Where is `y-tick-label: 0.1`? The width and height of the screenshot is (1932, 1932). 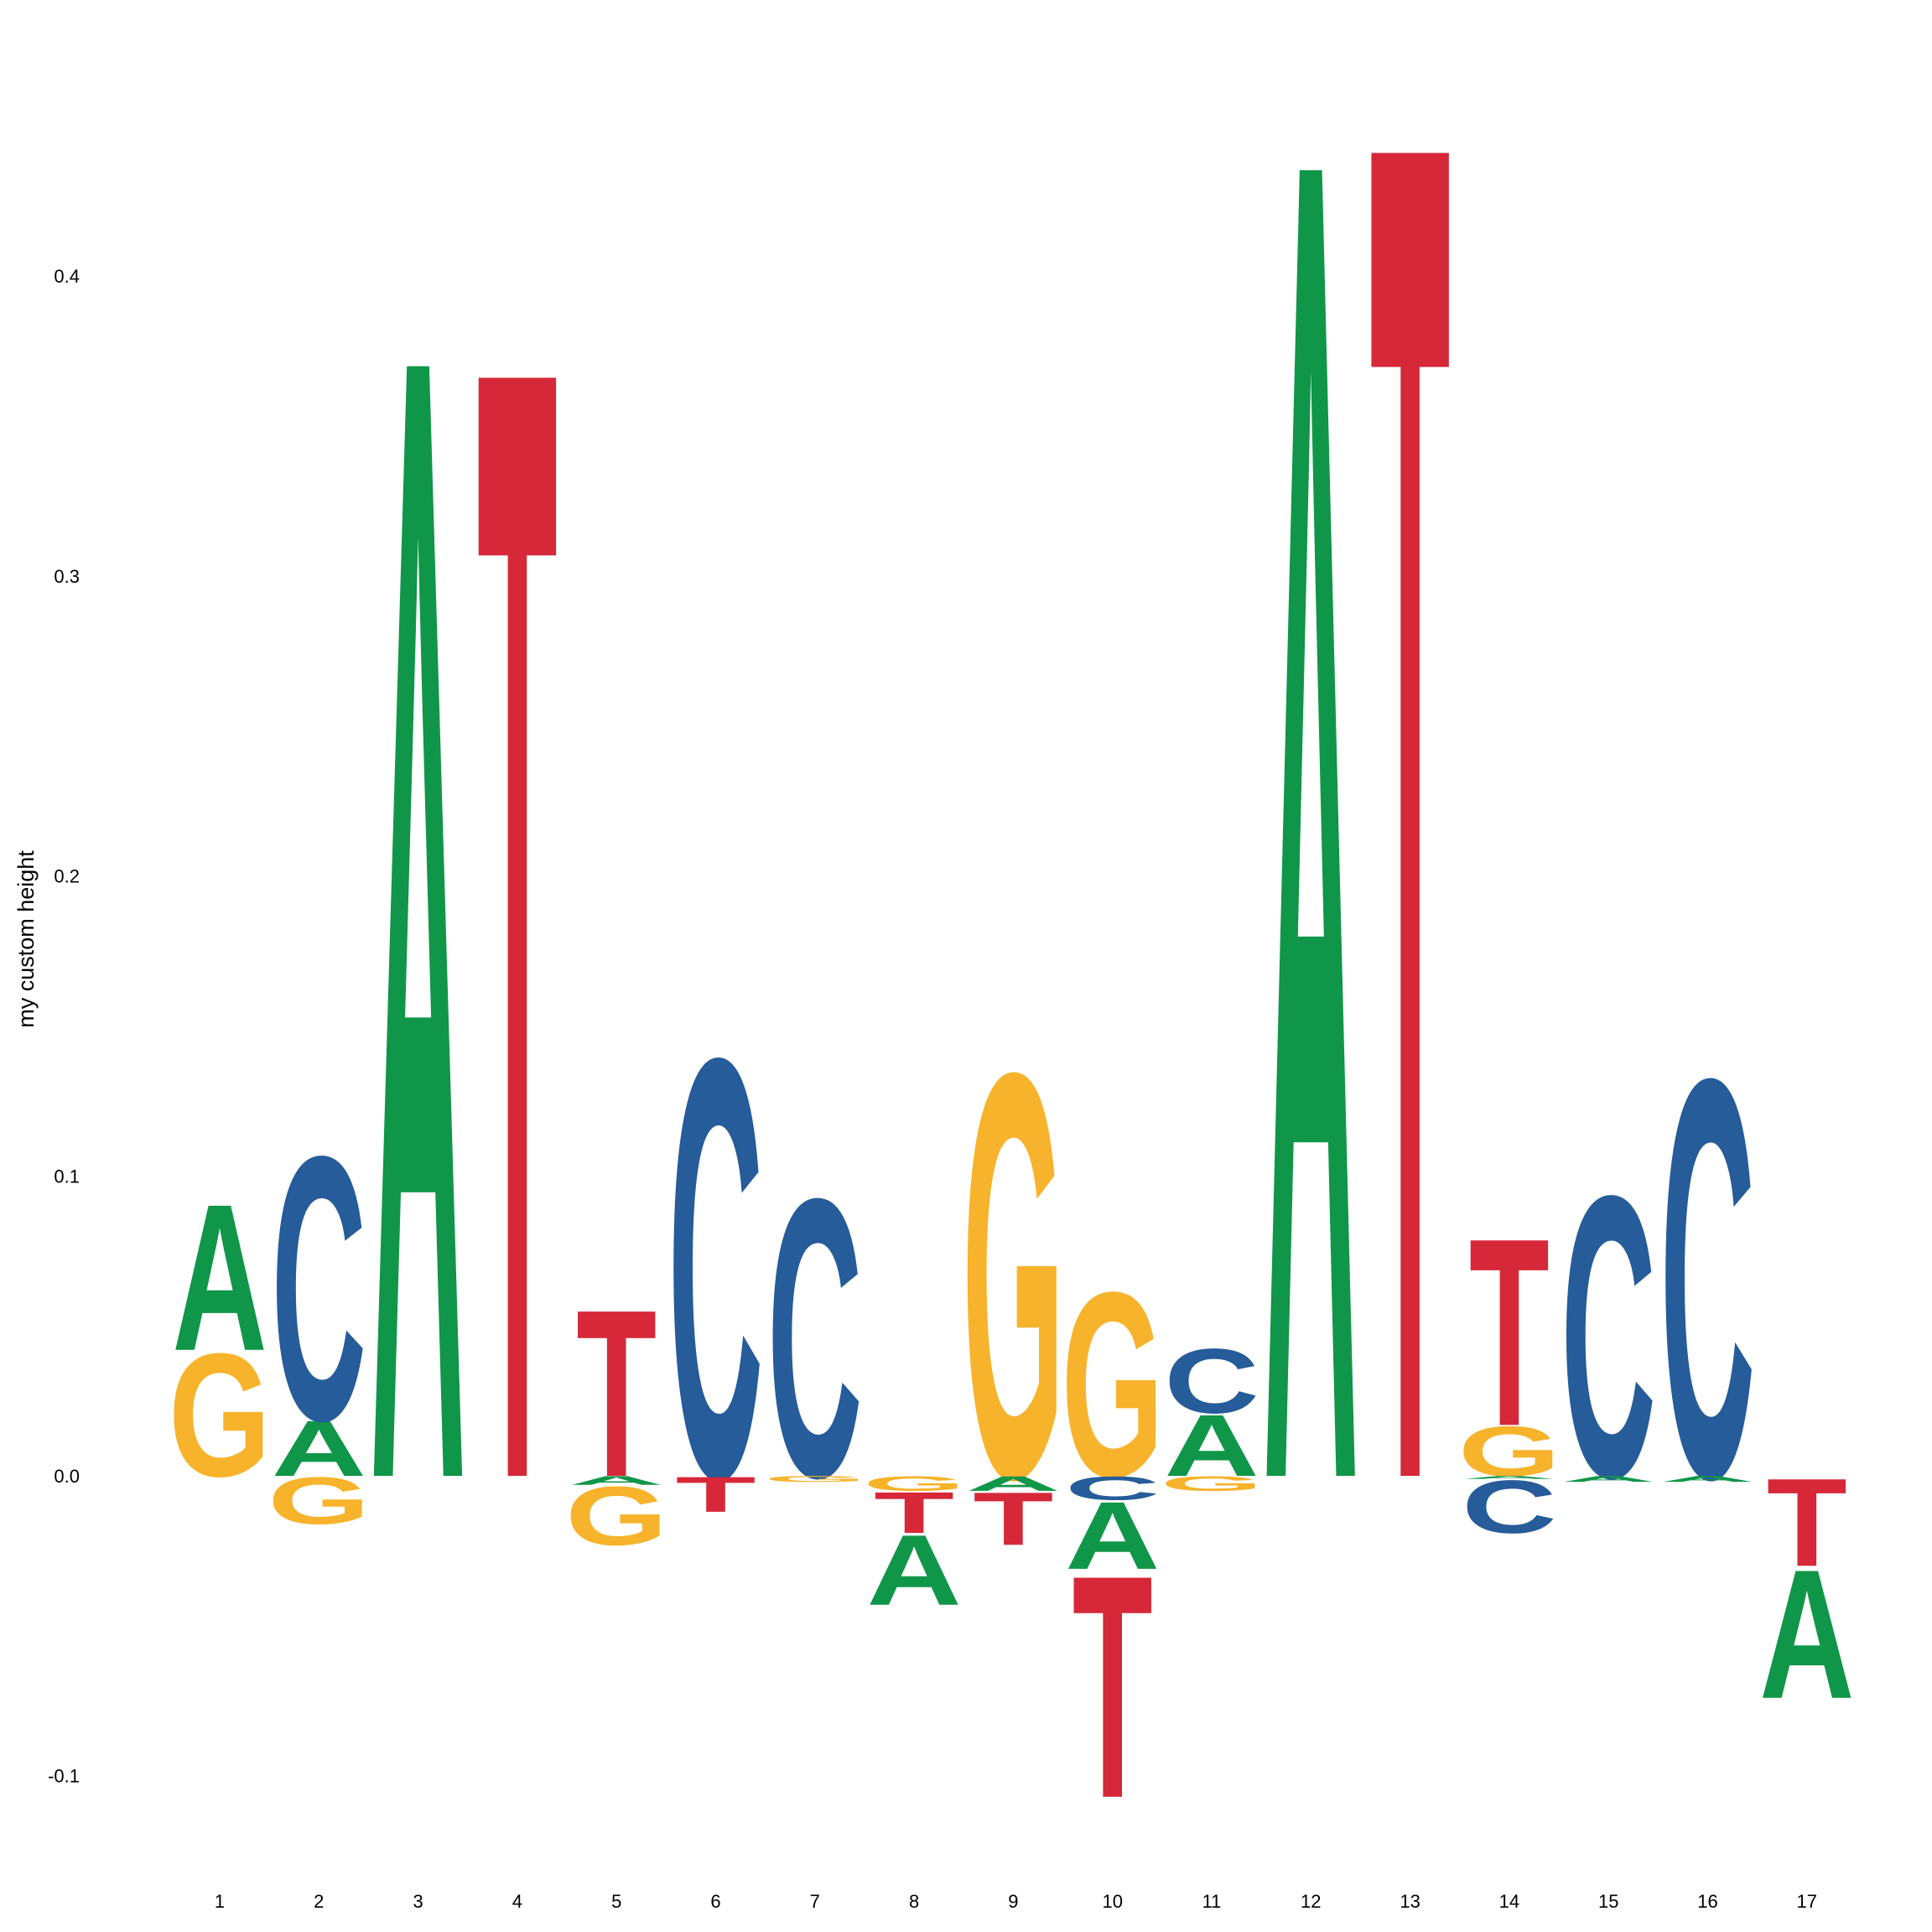 y-tick-label: 0.1 is located at coordinates (67, 1176).